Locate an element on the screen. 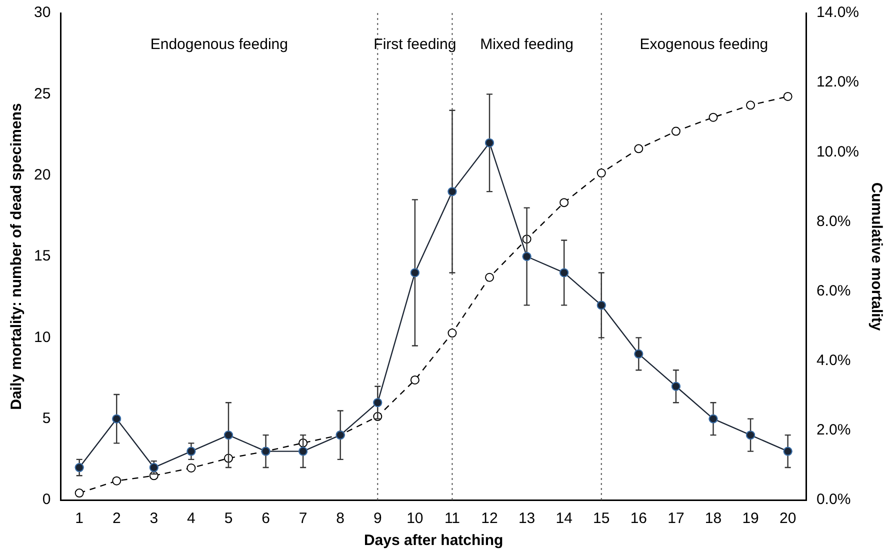 The width and height of the screenshot is (893, 552). x-tick-label: 20 is located at coordinates (787, 519).